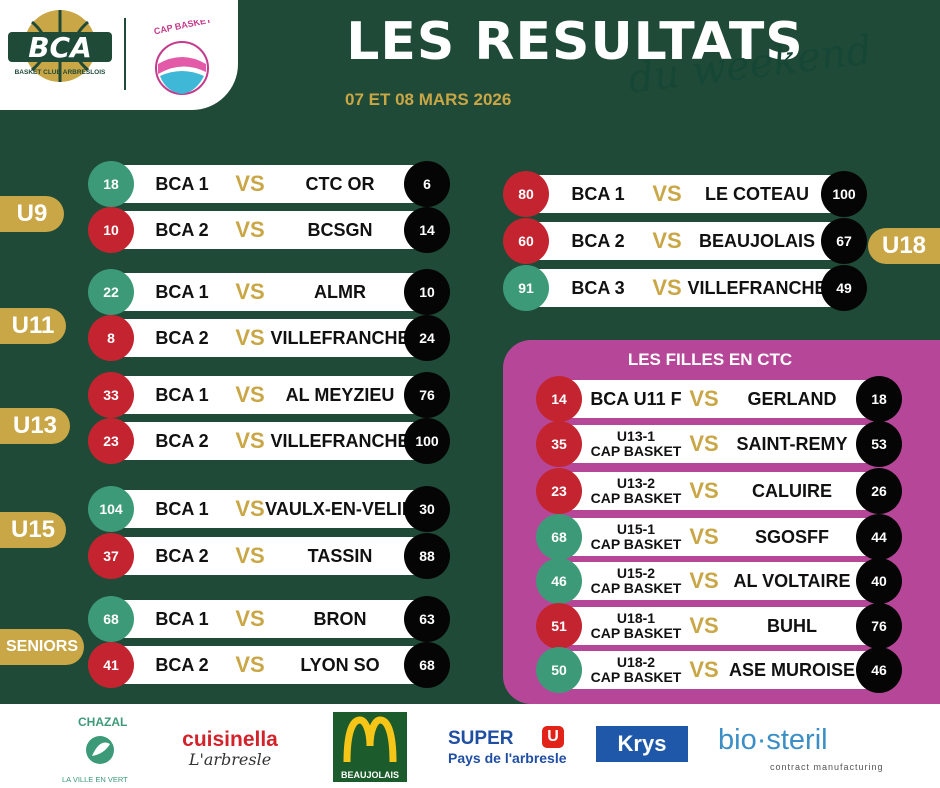 The width and height of the screenshot is (940, 788). What do you see at coordinates (111, 665) in the screenshot?
I see `home-score: 41` at bounding box center [111, 665].